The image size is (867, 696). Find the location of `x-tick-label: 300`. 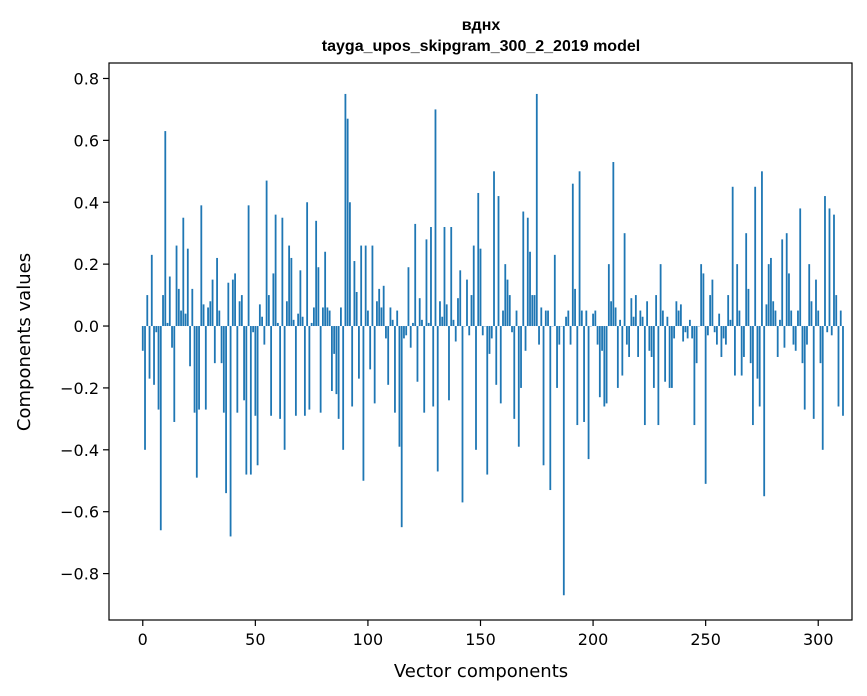

x-tick-label: 300 is located at coordinates (818, 639).